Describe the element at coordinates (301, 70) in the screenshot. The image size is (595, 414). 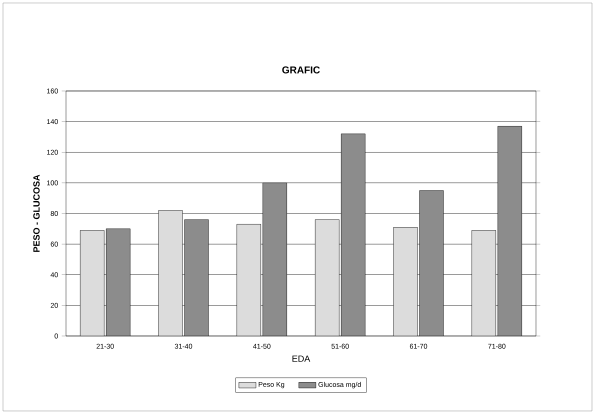
I see `chart-title: GRAFIC` at that location.